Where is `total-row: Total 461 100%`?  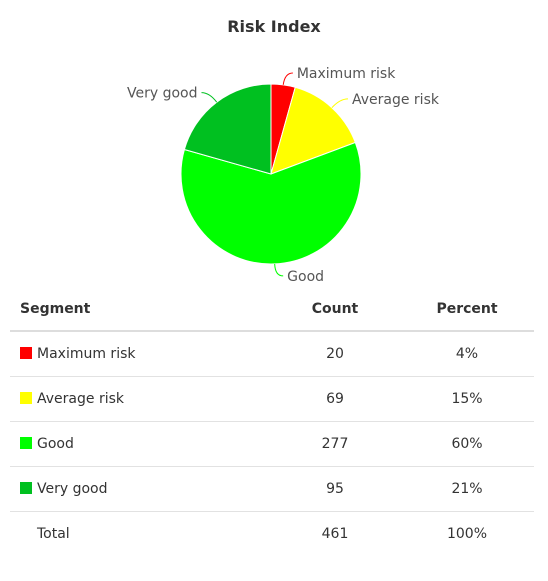
total-row: Total 461 100% is located at coordinates (272, 534).